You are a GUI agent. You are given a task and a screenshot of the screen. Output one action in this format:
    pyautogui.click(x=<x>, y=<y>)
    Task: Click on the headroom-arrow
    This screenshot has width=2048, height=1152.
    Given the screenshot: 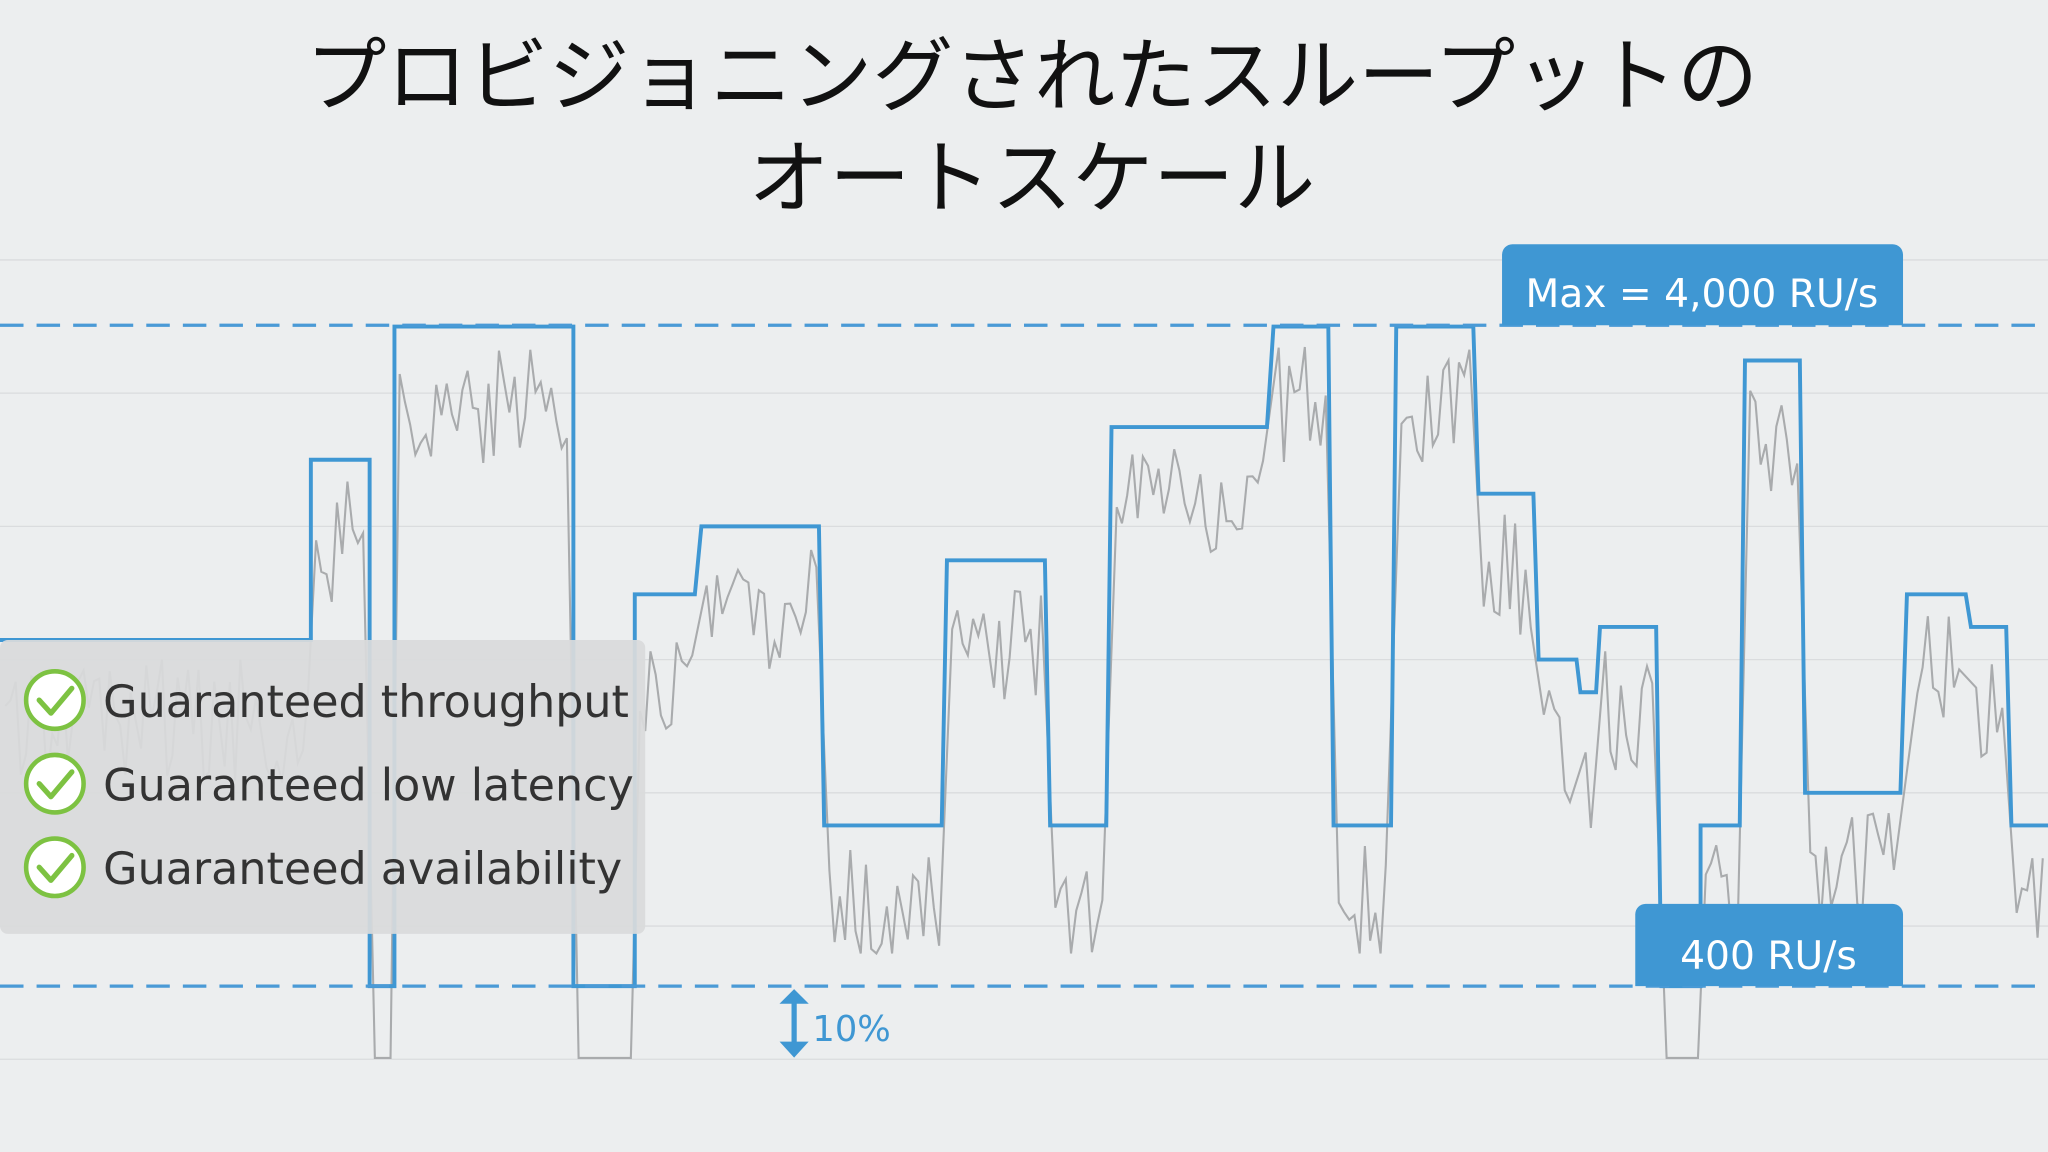 What is the action you would take?
    pyautogui.click(x=794, y=1023)
    